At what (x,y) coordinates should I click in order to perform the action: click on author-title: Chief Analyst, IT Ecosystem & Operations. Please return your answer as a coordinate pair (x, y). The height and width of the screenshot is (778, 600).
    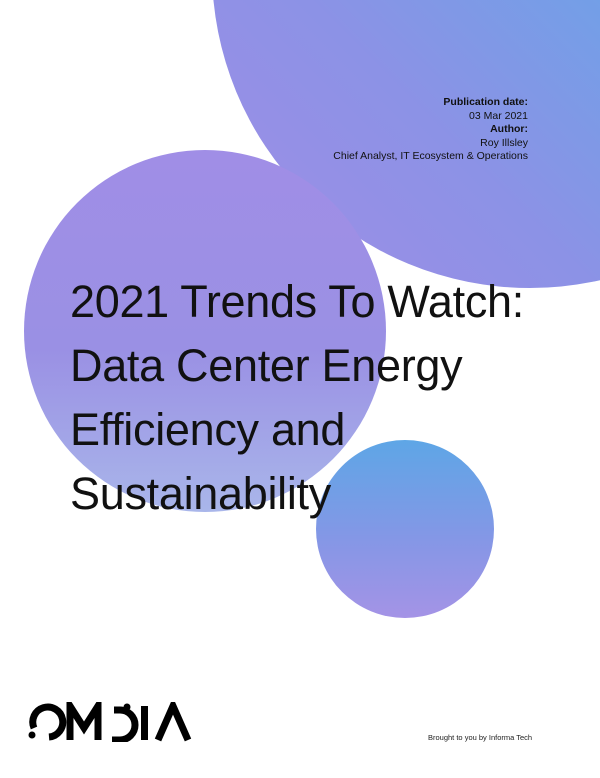
    Looking at the image, I should click on (430, 156).